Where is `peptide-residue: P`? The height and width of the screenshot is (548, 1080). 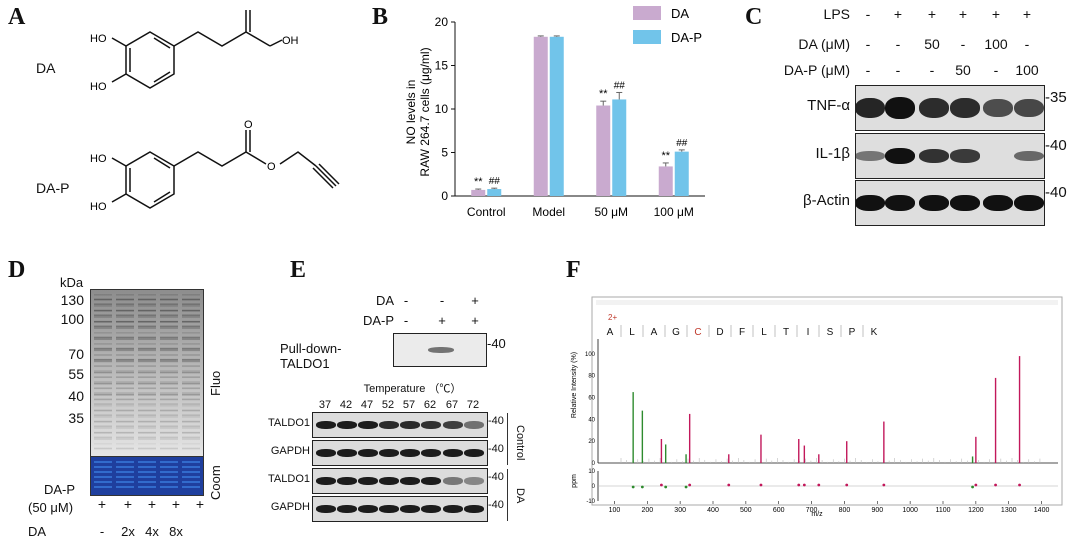
peptide-residue: P is located at coordinates (852, 332).